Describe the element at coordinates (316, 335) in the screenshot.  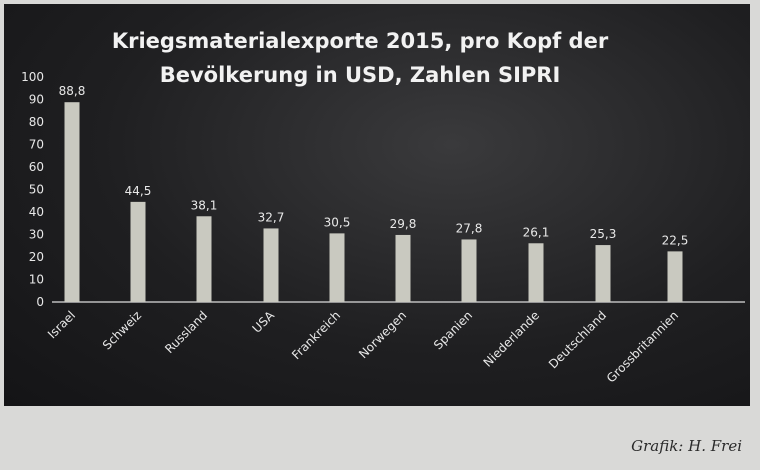
I see `x-tick-label: Frankreich` at that location.